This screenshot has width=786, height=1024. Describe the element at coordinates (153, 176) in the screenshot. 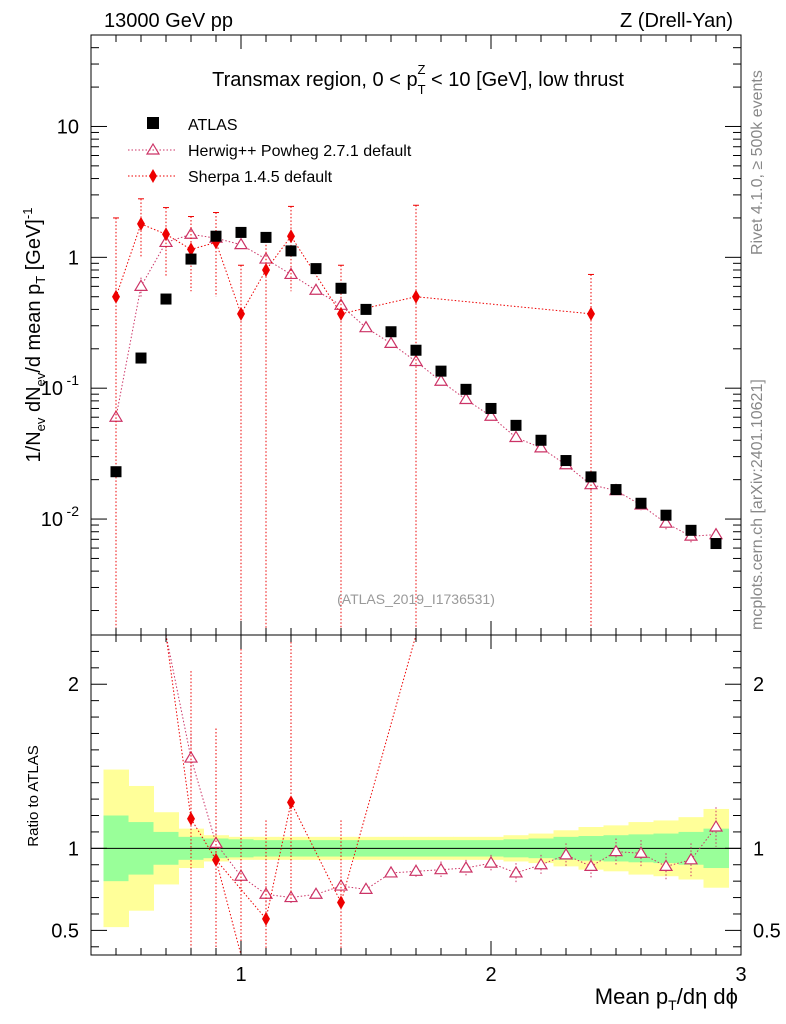

I see `legend-sherpa-marker` at that location.